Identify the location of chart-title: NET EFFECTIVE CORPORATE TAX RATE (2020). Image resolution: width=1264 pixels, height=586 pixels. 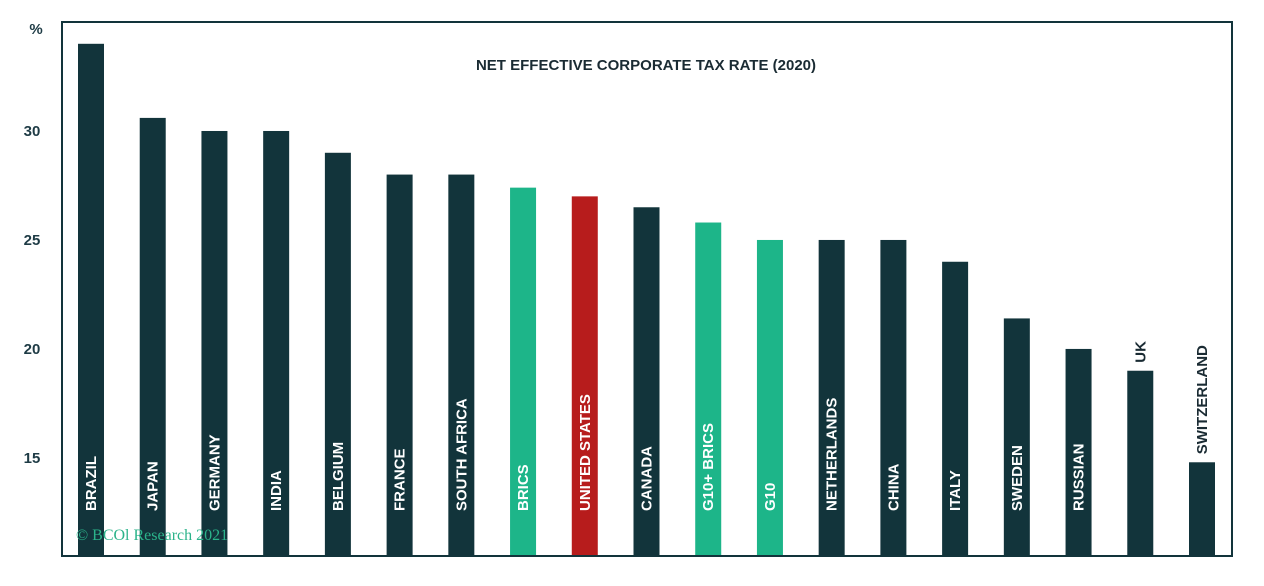
(646, 65).